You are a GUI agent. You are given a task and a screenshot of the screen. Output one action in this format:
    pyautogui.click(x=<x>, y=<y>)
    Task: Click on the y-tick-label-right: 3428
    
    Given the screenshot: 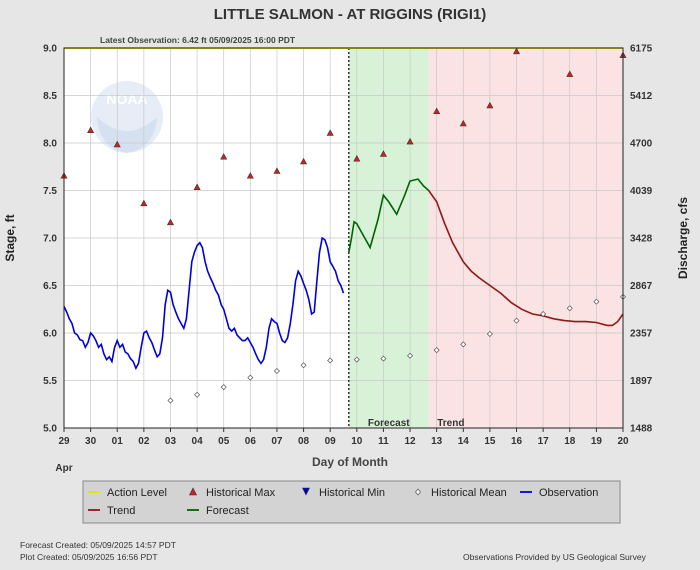 What is the action you would take?
    pyautogui.click(x=641, y=239)
    